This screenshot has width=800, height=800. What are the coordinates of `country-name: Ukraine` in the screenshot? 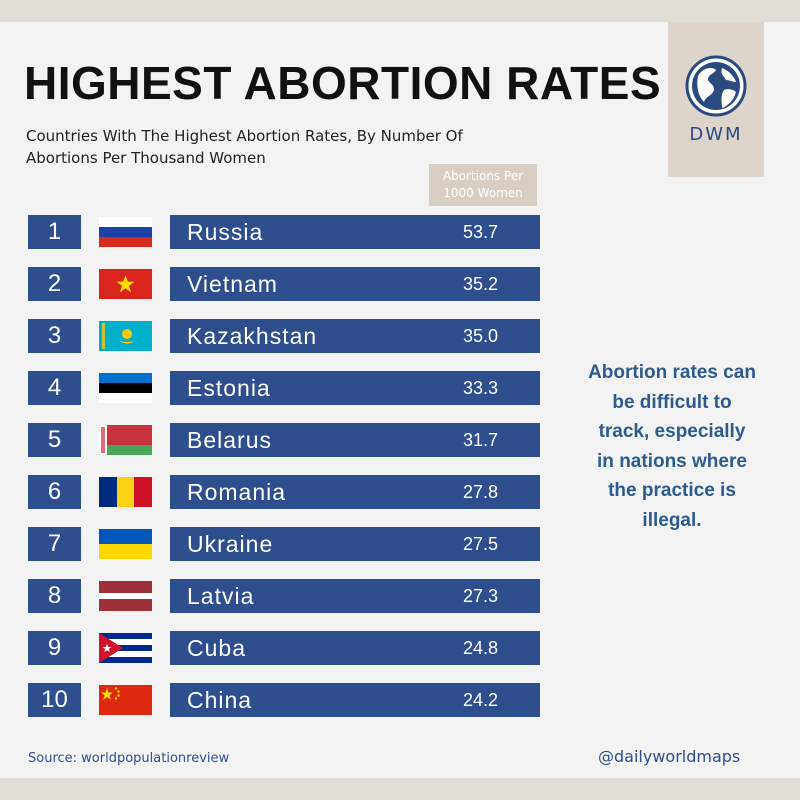 It's located at (230, 544).